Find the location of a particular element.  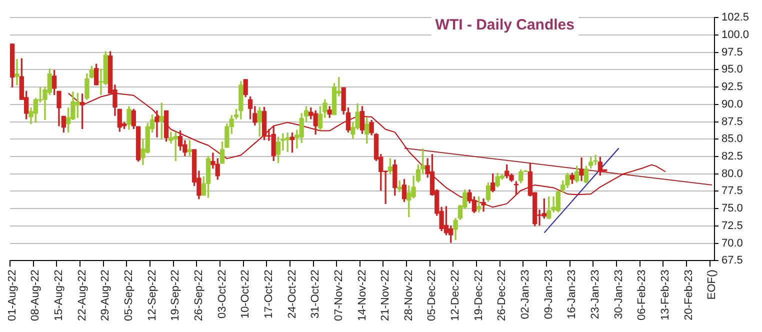

y-tick-label: 85.0 is located at coordinates (732, 139).